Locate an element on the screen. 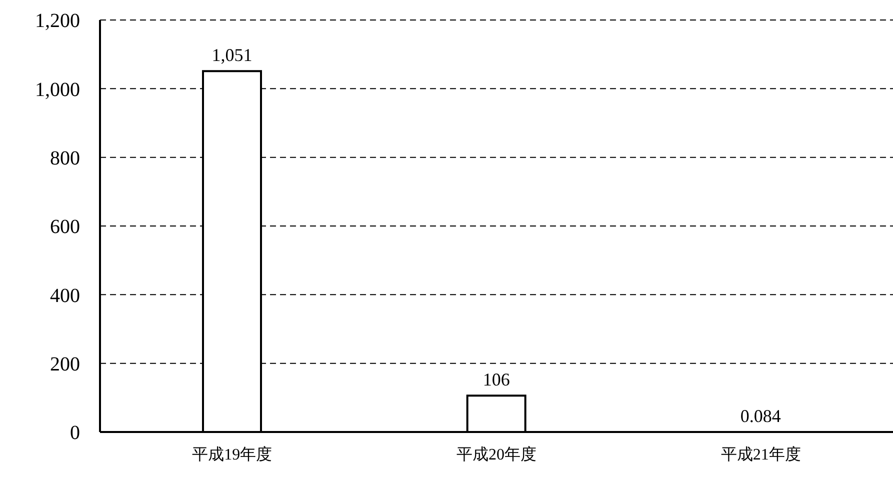  data-label: 1,051 is located at coordinates (232, 55).